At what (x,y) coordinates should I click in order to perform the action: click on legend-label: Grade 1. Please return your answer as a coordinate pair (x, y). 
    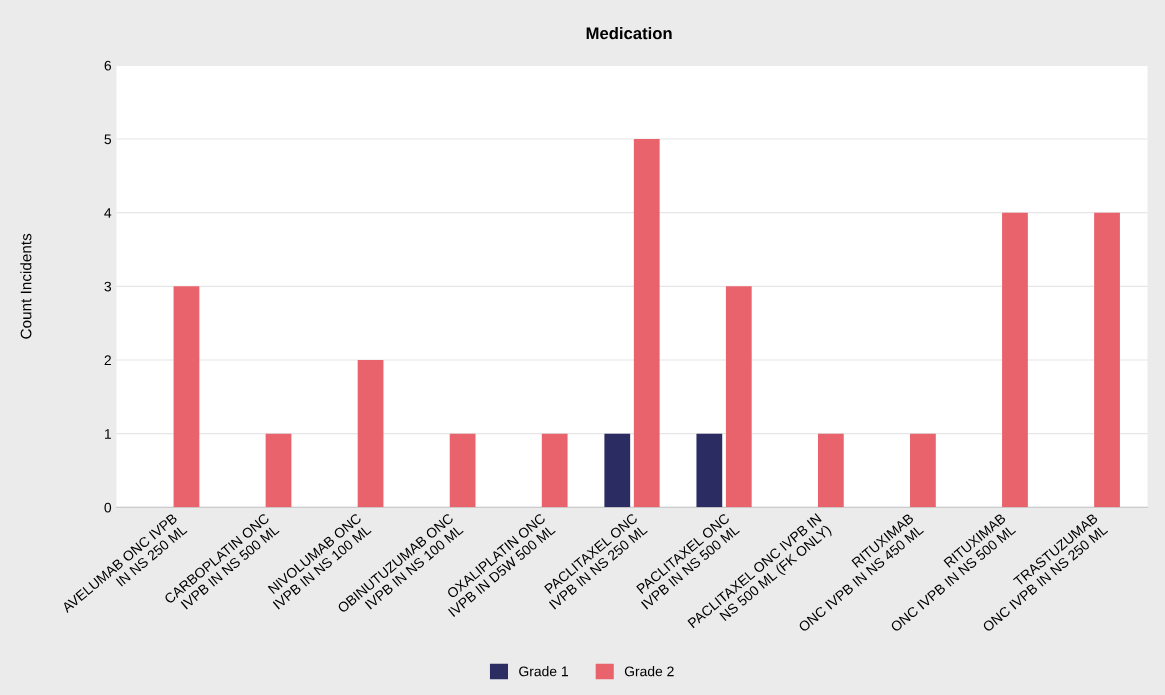
    Looking at the image, I should click on (543, 671).